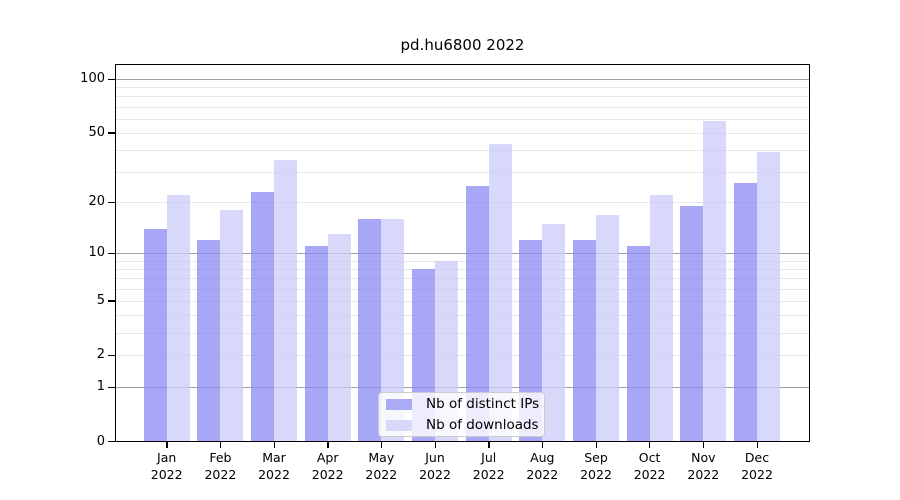 This screenshot has width=900, height=500. What do you see at coordinates (100, 355) in the screenshot?
I see `y-tick-label: 2` at bounding box center [100, 355].